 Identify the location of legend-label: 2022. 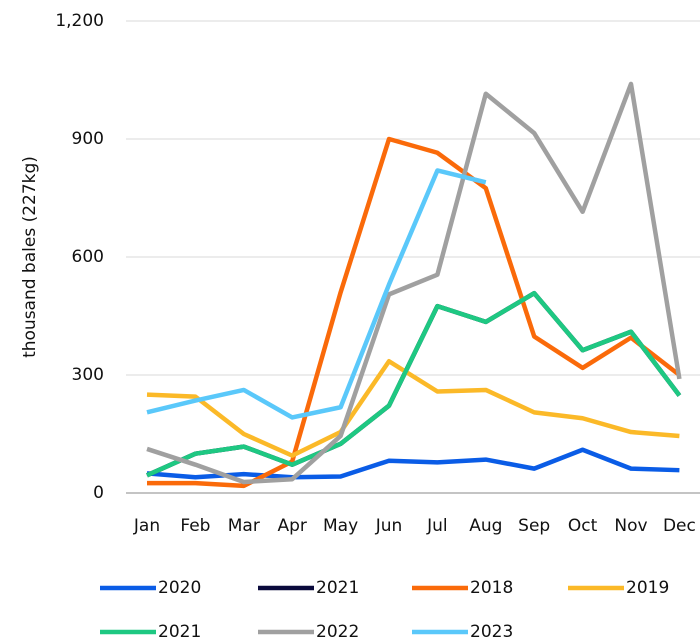
(337, 632).